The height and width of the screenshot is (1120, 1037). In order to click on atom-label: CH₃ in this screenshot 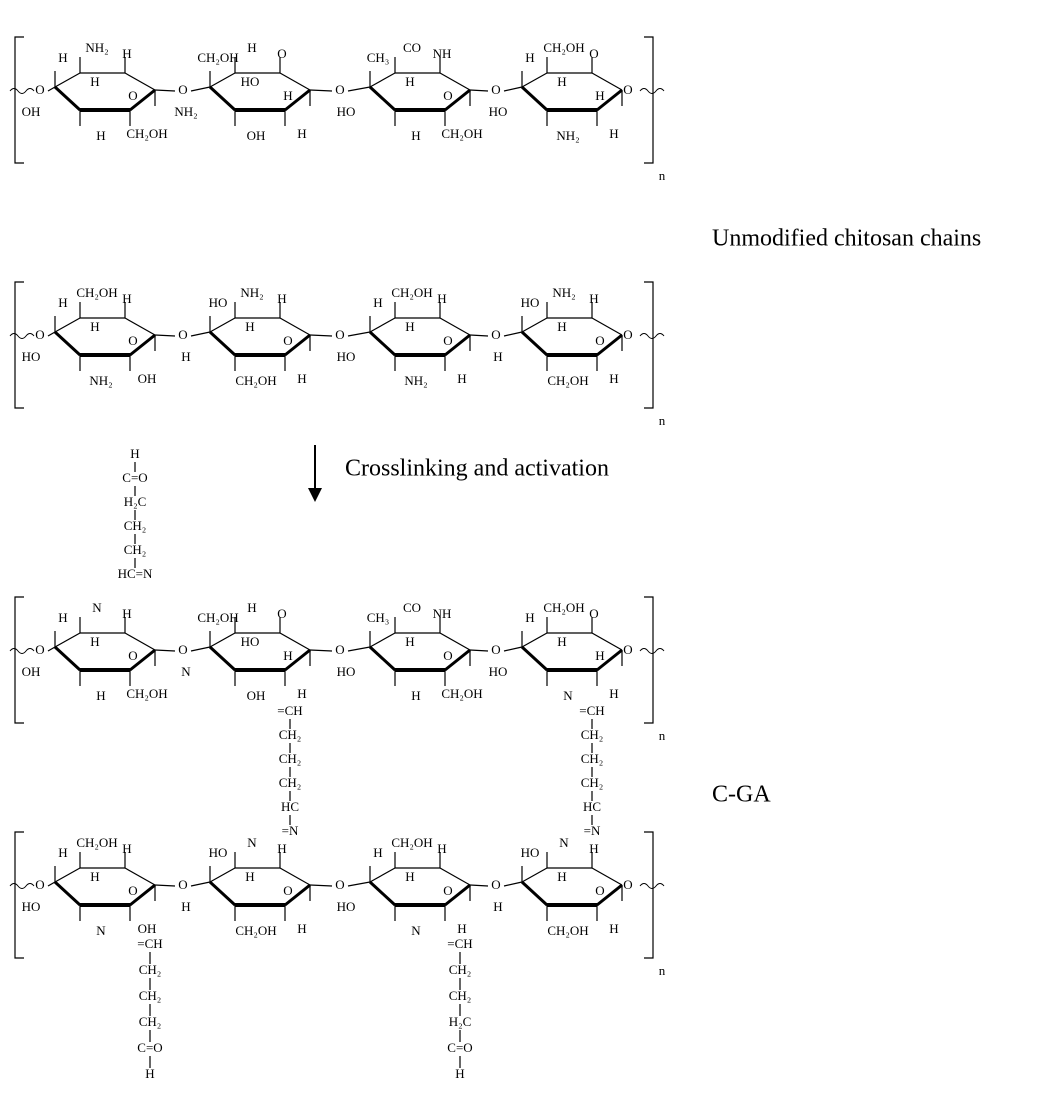, I will do `click(378, 617)`.